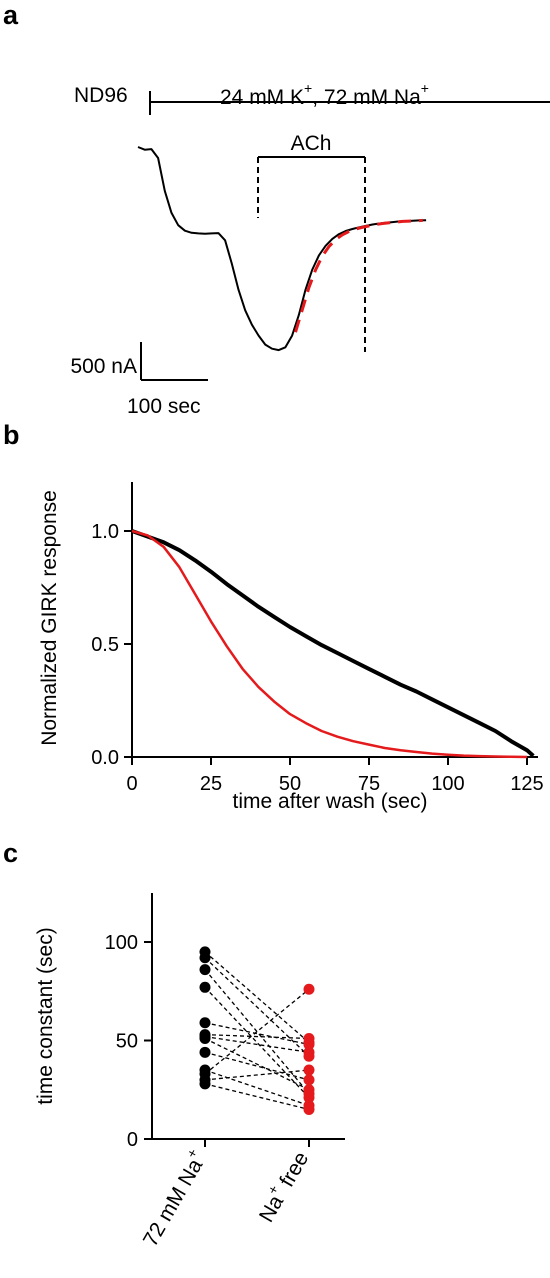  What do you see at coordinates (324, 94) in the screenshot?
I see `solution-high-k-label: 24 mM K+, 72 mM Na+` at bounding box center [324, 94].